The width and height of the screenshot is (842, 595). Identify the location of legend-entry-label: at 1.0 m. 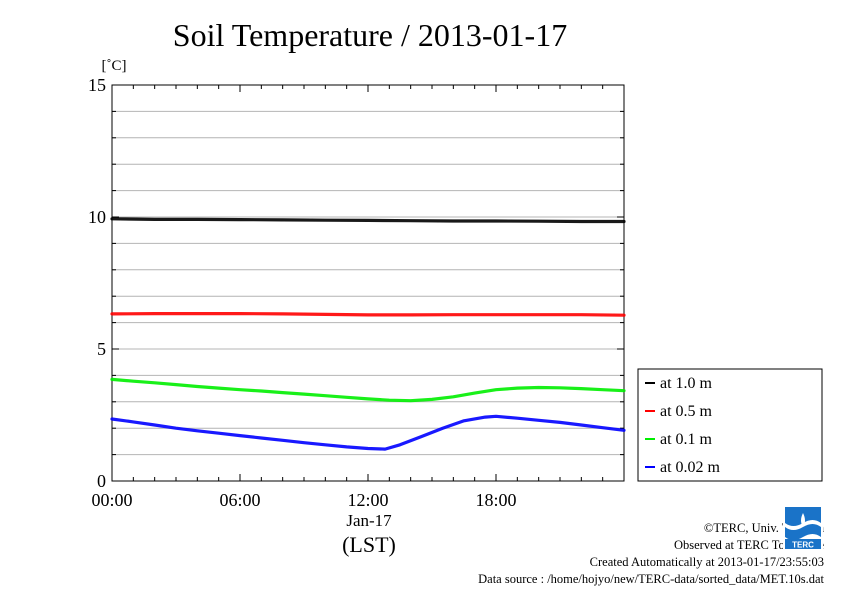
(686, 383).